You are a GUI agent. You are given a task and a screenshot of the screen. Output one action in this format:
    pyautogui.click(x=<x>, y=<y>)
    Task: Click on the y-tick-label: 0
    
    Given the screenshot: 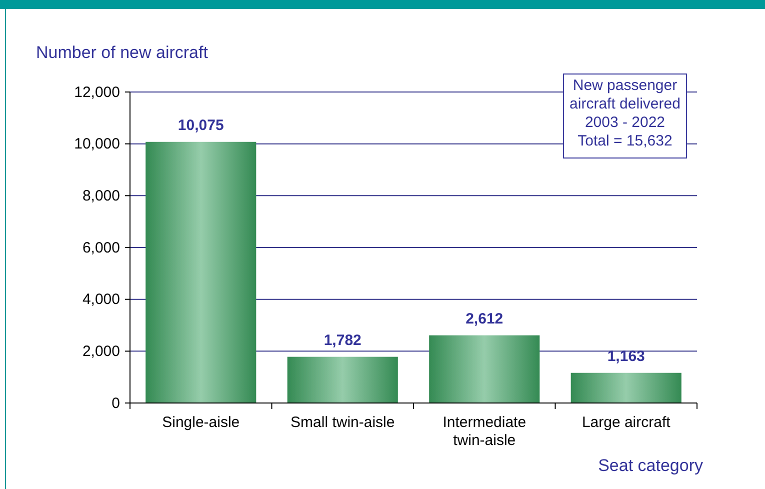 What is the action you would take?
    pyautogui.click(x=116, y=403)
    